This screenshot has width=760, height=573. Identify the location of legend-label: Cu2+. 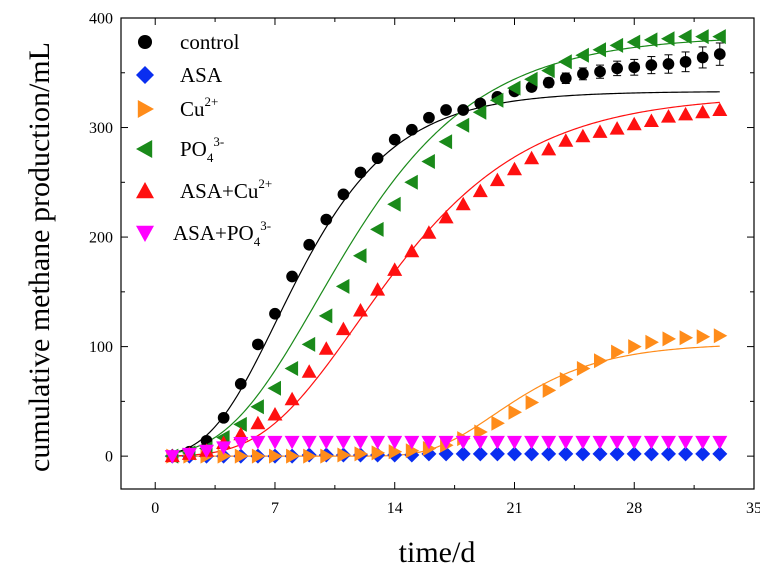
(199, 107).